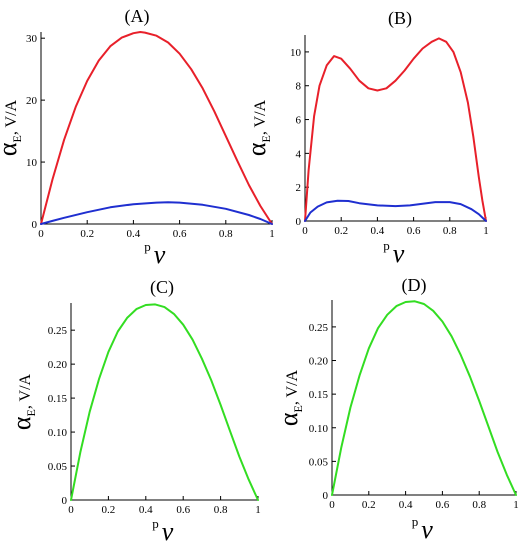 This screenshot has width=524, height=550. Describe the element at coordinates (299, 154) in the screenshot. I see `y-tick-label: 4` at that location.